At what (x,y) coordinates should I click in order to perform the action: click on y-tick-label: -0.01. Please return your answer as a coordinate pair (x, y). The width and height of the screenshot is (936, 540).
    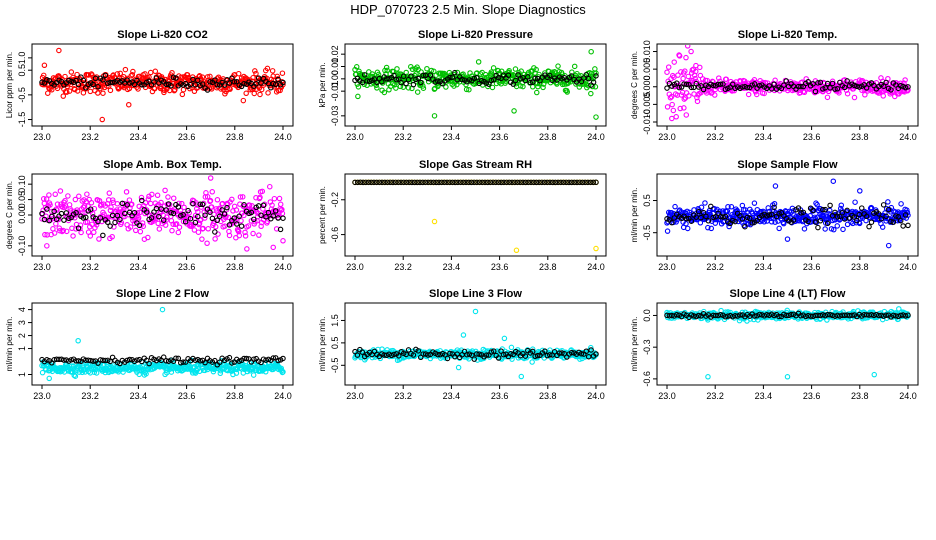
    Looking at the image, I should click on (335, 91).